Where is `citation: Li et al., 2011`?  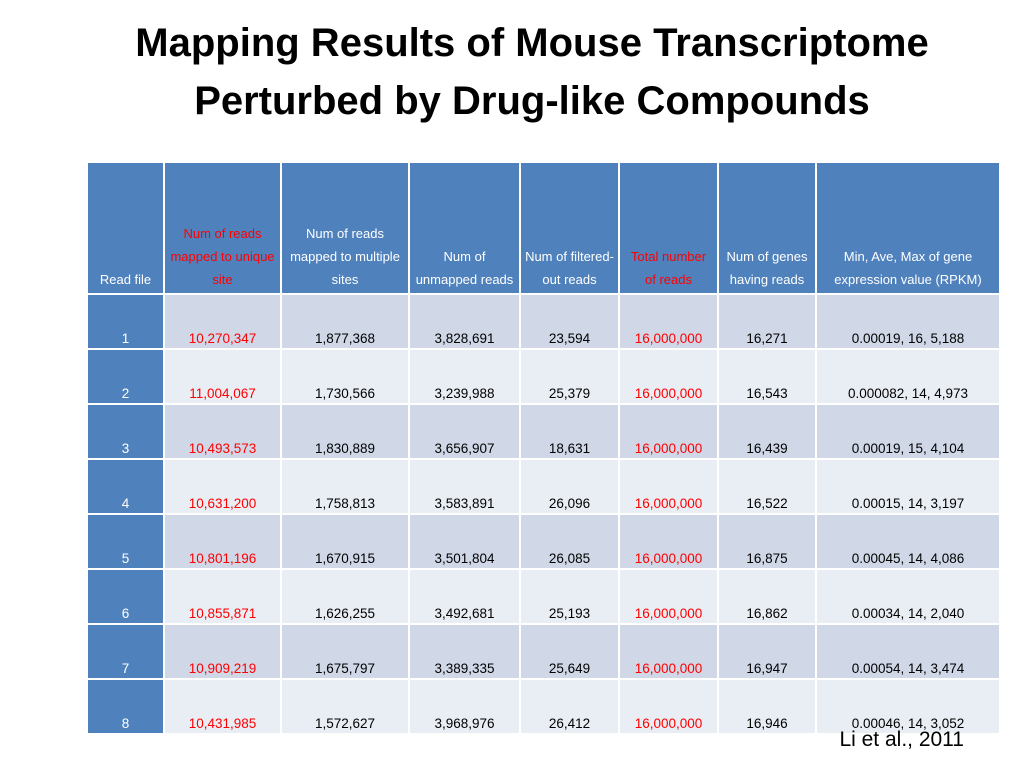
citation: Li et al., 2011 is located at coordinates (901, 739).